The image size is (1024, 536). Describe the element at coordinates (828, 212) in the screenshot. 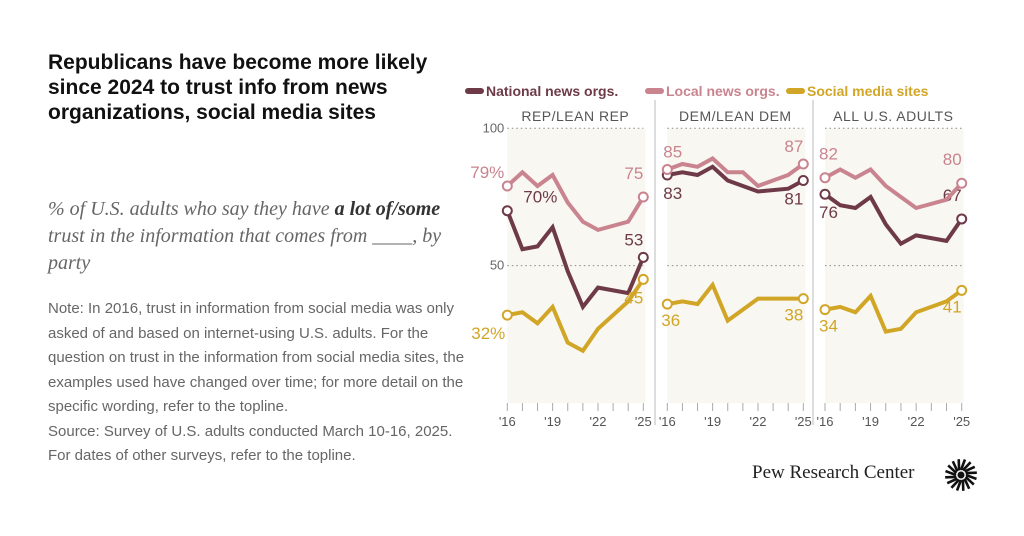

I see `data-label: 76` at that location.